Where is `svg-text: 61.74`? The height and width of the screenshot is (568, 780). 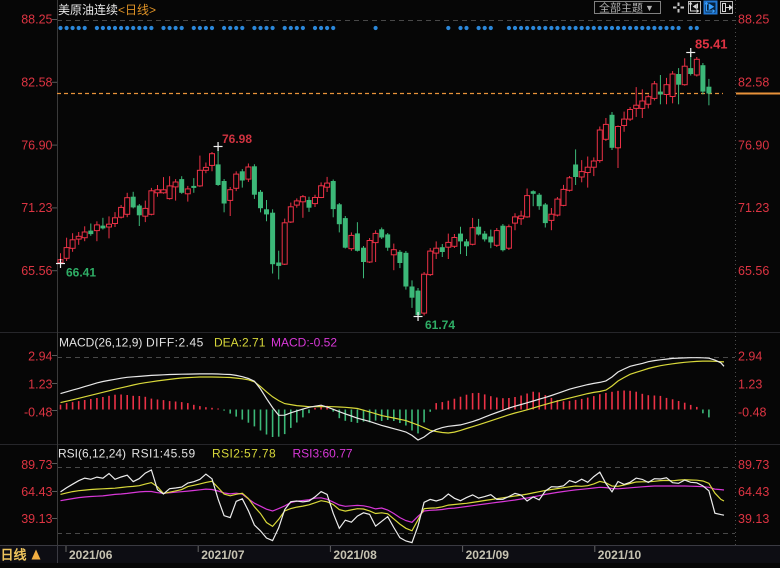
svg-text: 61.74 is located at coordinates (440, 325).